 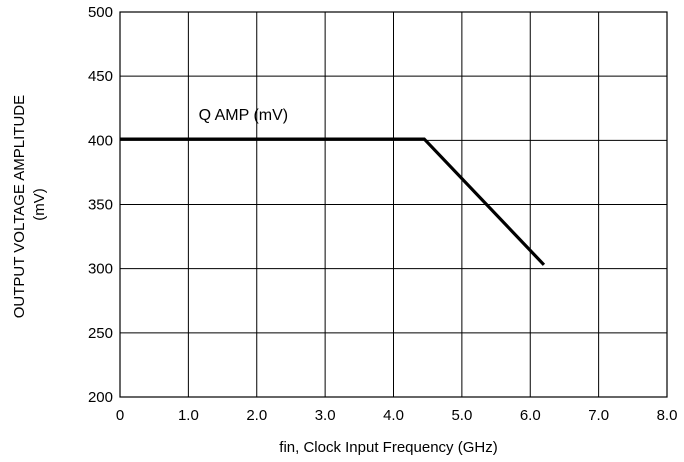 I want to click on x-tick-label-7.0: 7.0, so click(x=598, y=415).